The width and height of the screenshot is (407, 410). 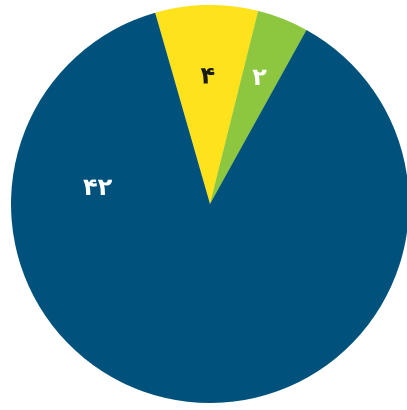 I want to click on data-label: ۲, so click(x=259, y=77).